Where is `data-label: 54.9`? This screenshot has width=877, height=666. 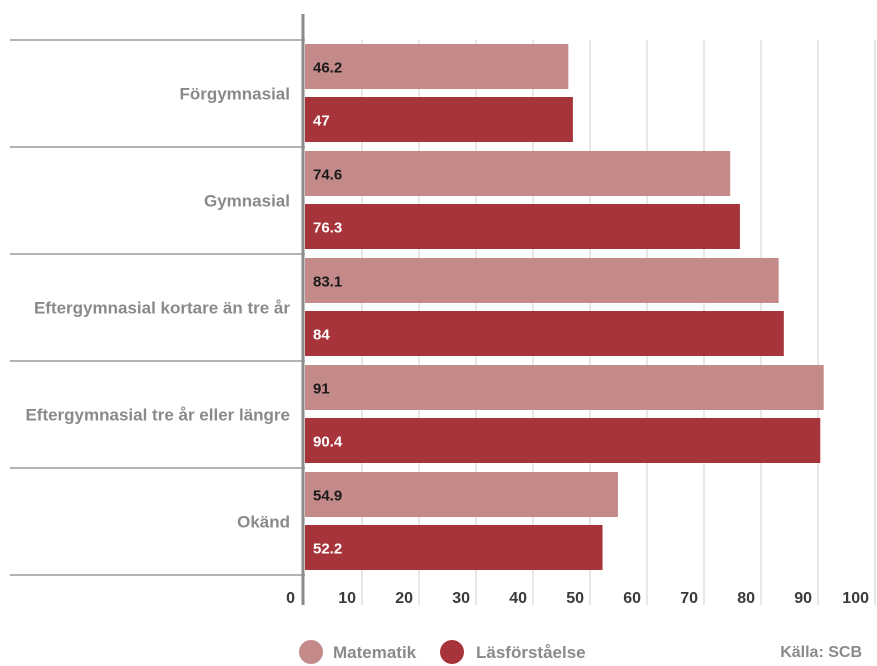
data-label: 54.9 is located at coordinates (327, 496).